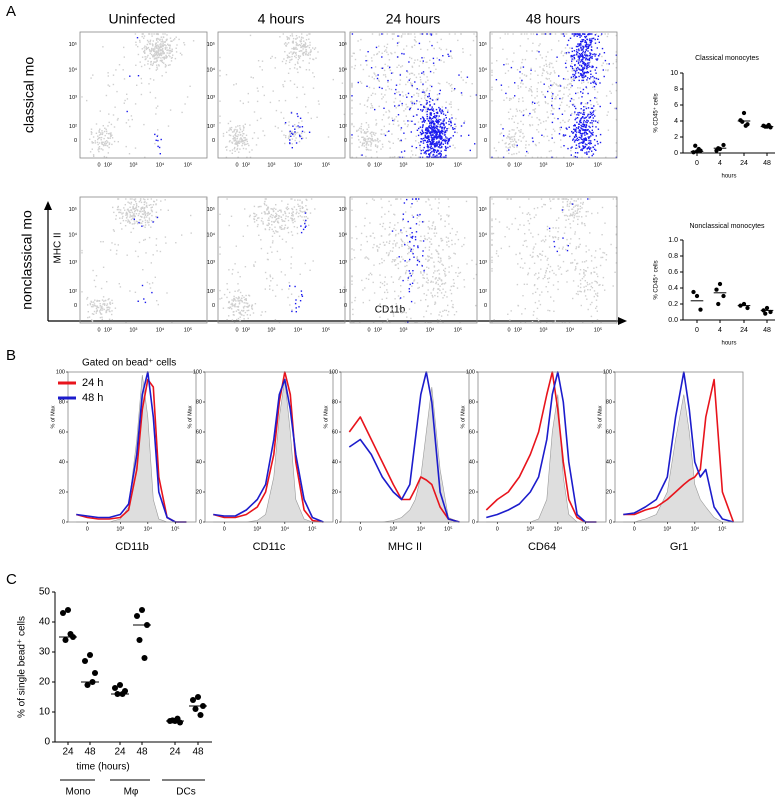 The image size is (779, 800). What do you see at coordinates (11, 355) in the screenshot?
I see `panel-label: B` at bounding box center [11, 355].